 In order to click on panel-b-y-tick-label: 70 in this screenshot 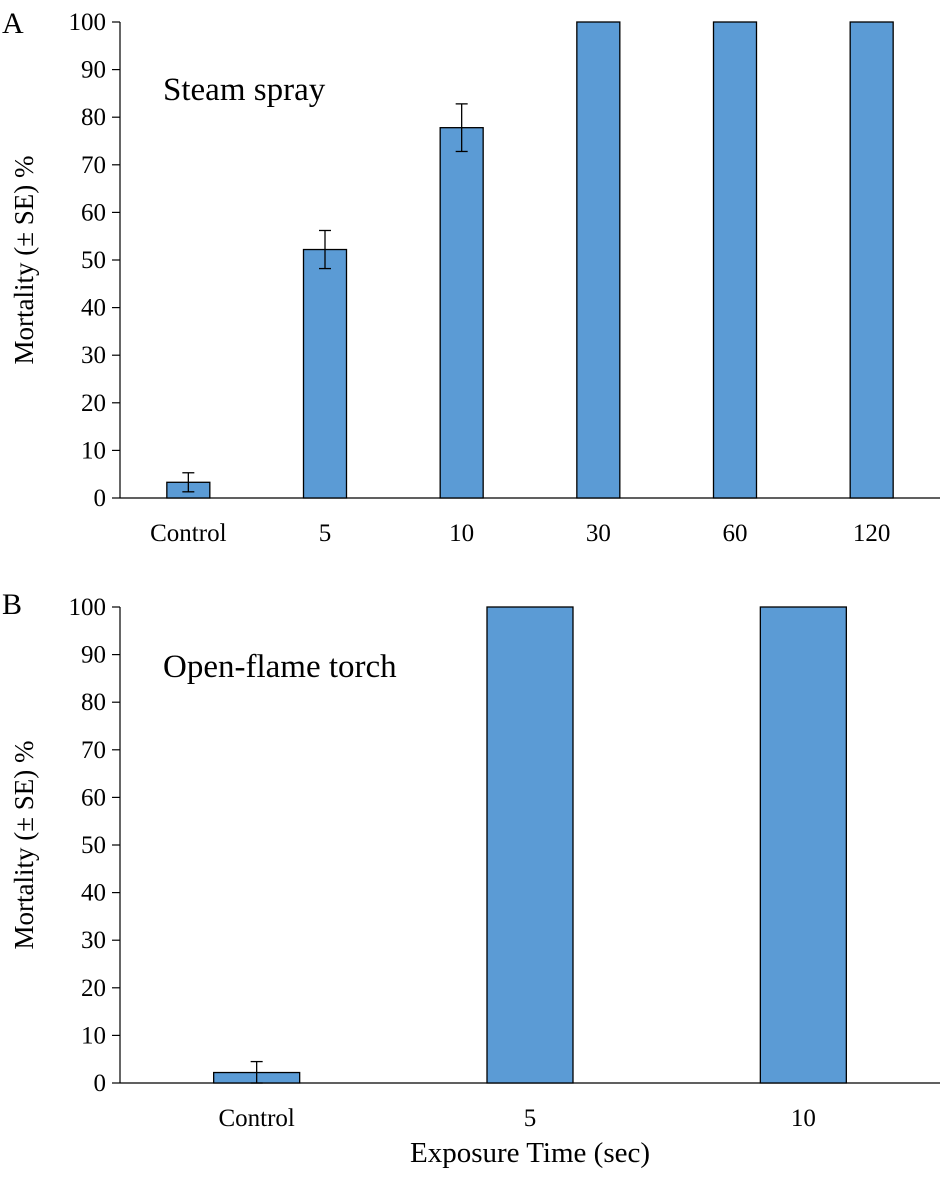, I will do `click(93, 750)`.